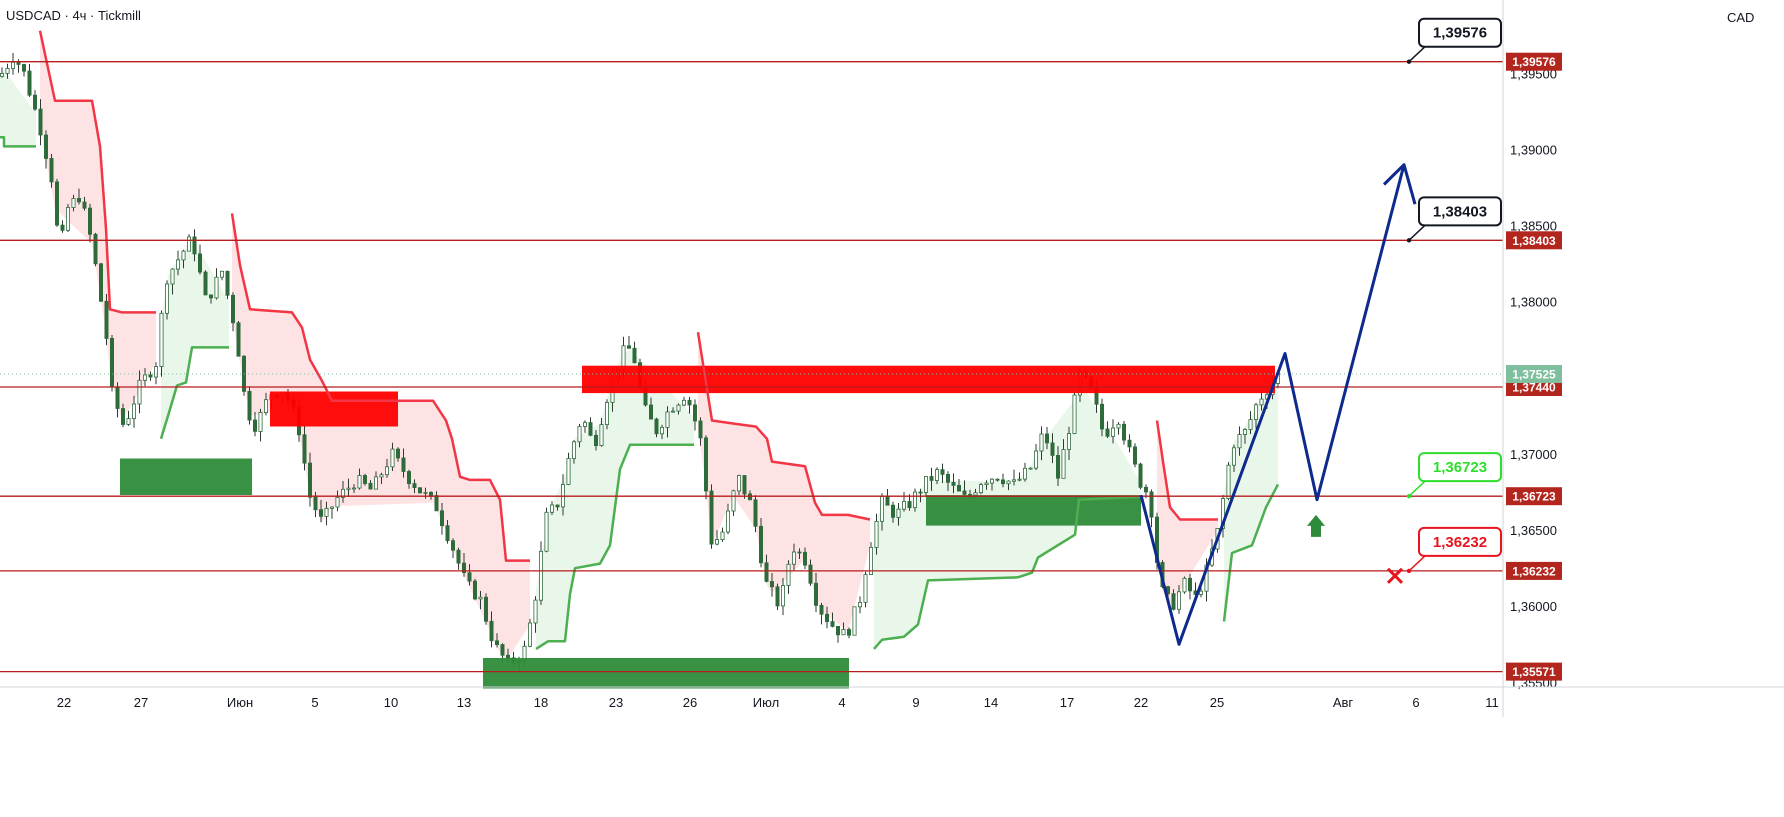 The image size is (1784, 817). I want to click on y-tick-label-2: 1,38500, so click(1533, 226).